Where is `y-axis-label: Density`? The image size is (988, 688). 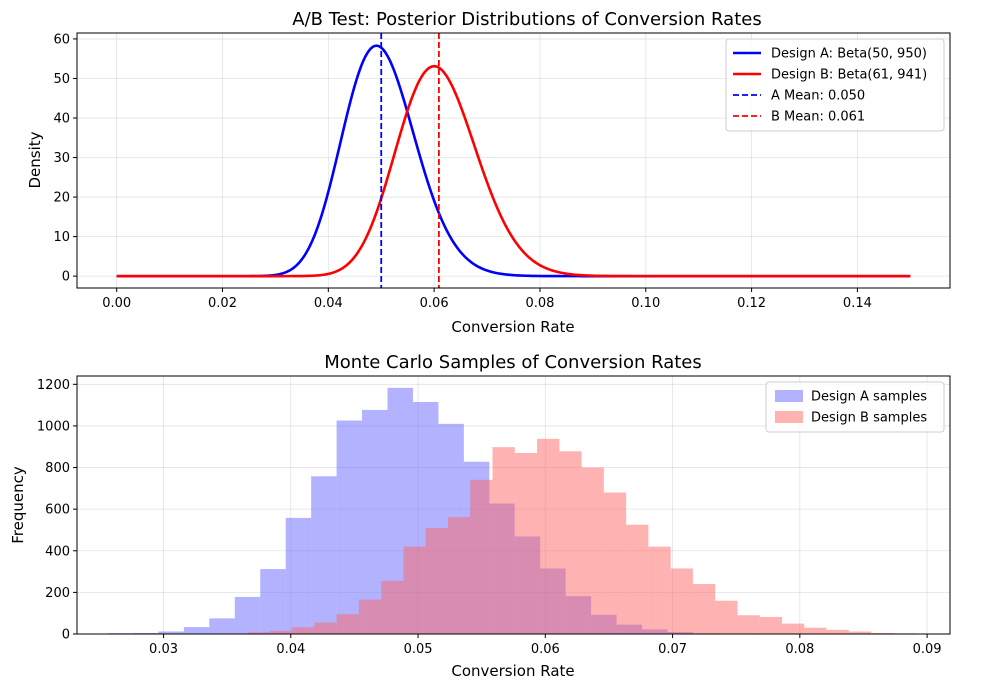 y-axis-label: Density is located at coordinates (35, 159).